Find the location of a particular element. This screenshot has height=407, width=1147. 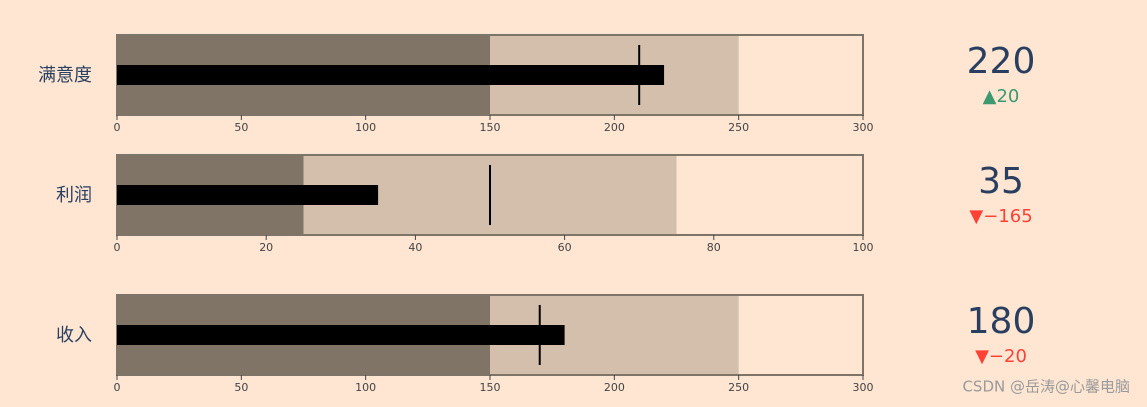

x-tick-label: 40 is located at coordinates (415, 247).